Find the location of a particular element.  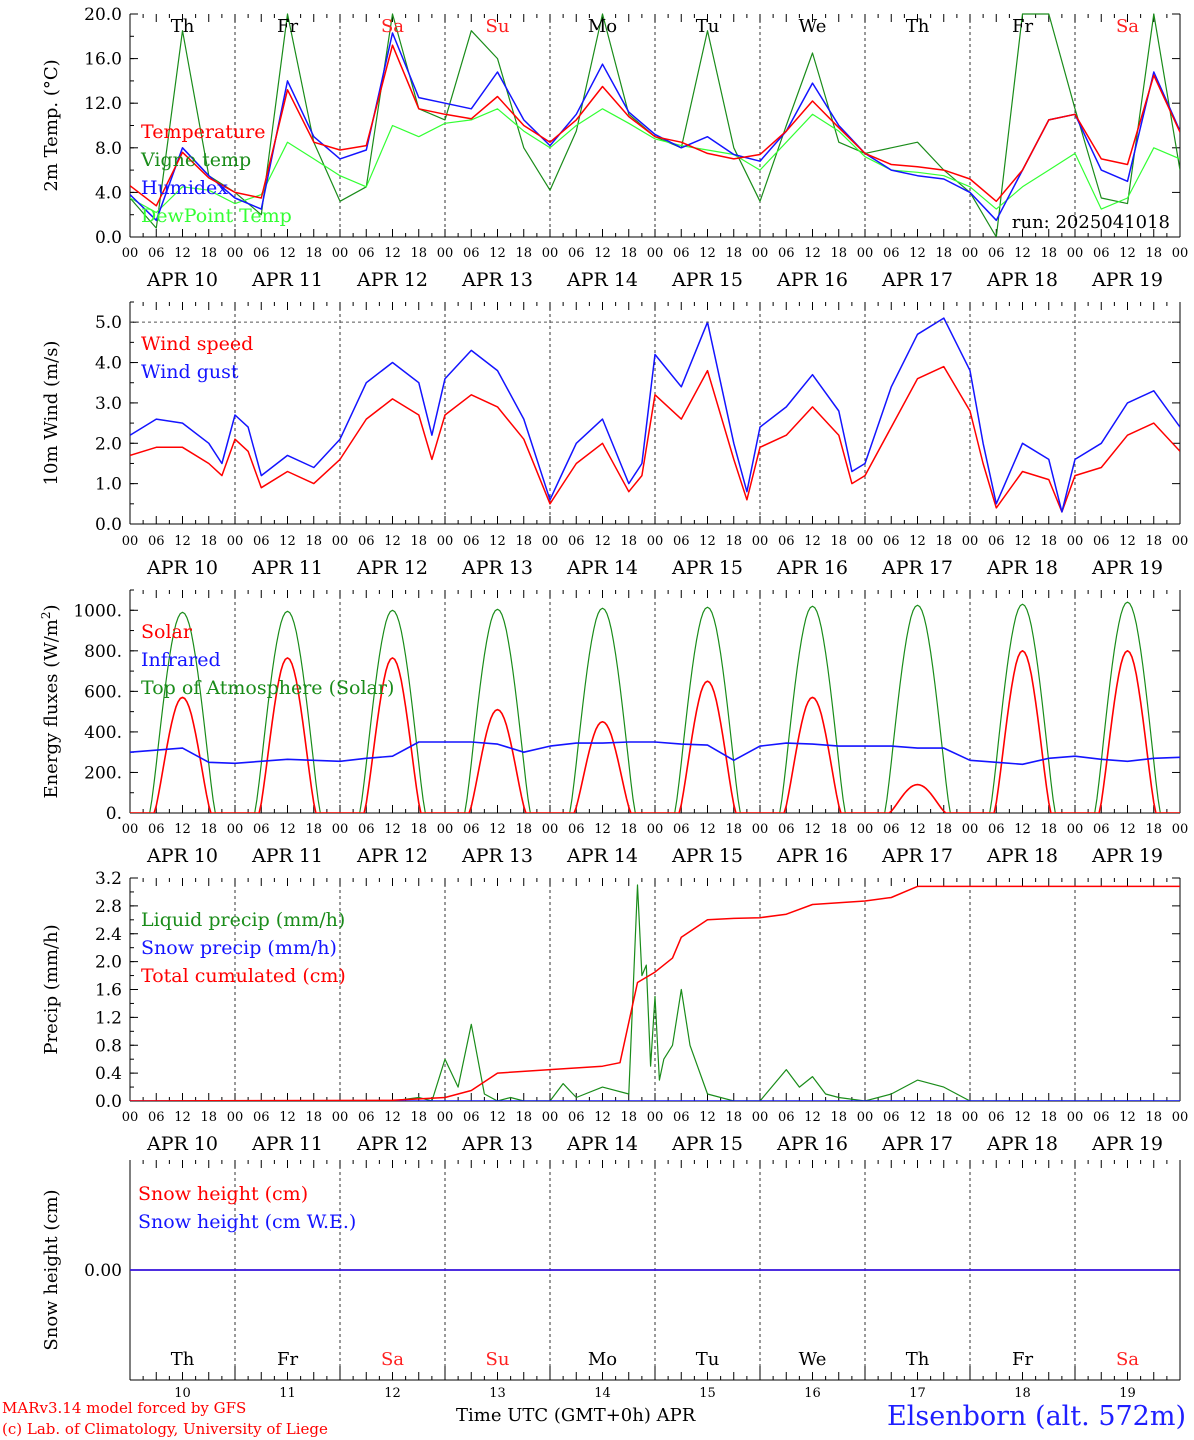

y-tick-label: 800. is located at coordinates (103, 652).